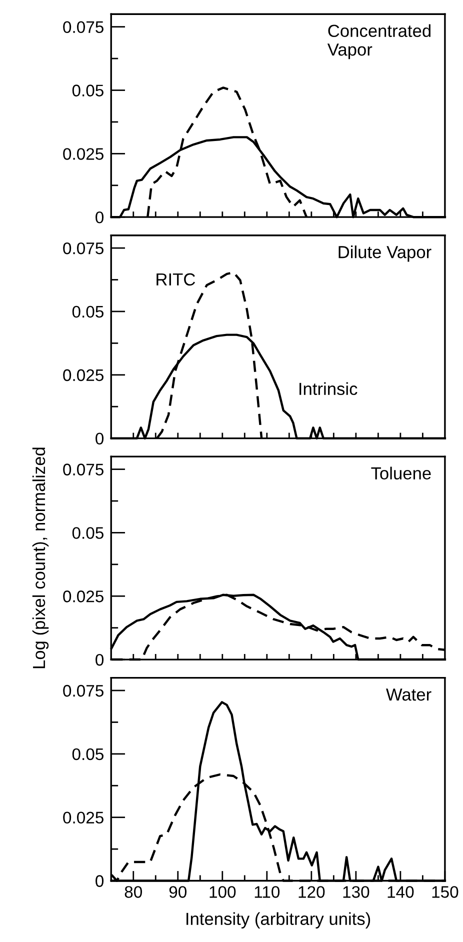 Image resolution: width=463 pixels, height=942 pixels. What do you see at coordinates (278, 920) in the screenshot?
I see `x-axis-title: Intensity (arbitrary units)` at bounding box center [278, 920].